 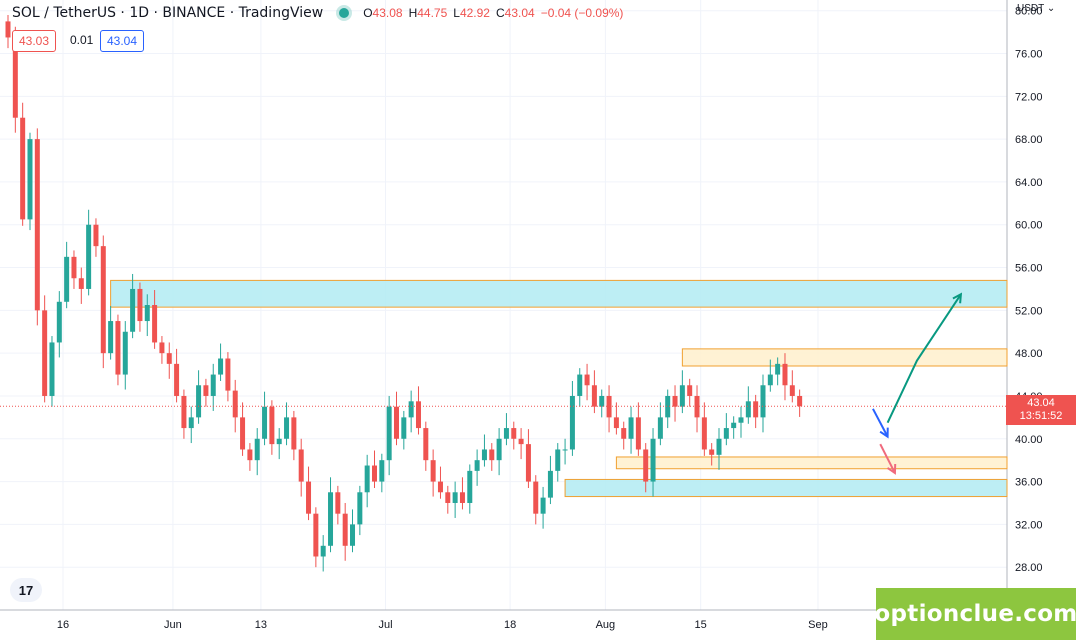 I want to click on support-zone, so click(x=786, y=488).